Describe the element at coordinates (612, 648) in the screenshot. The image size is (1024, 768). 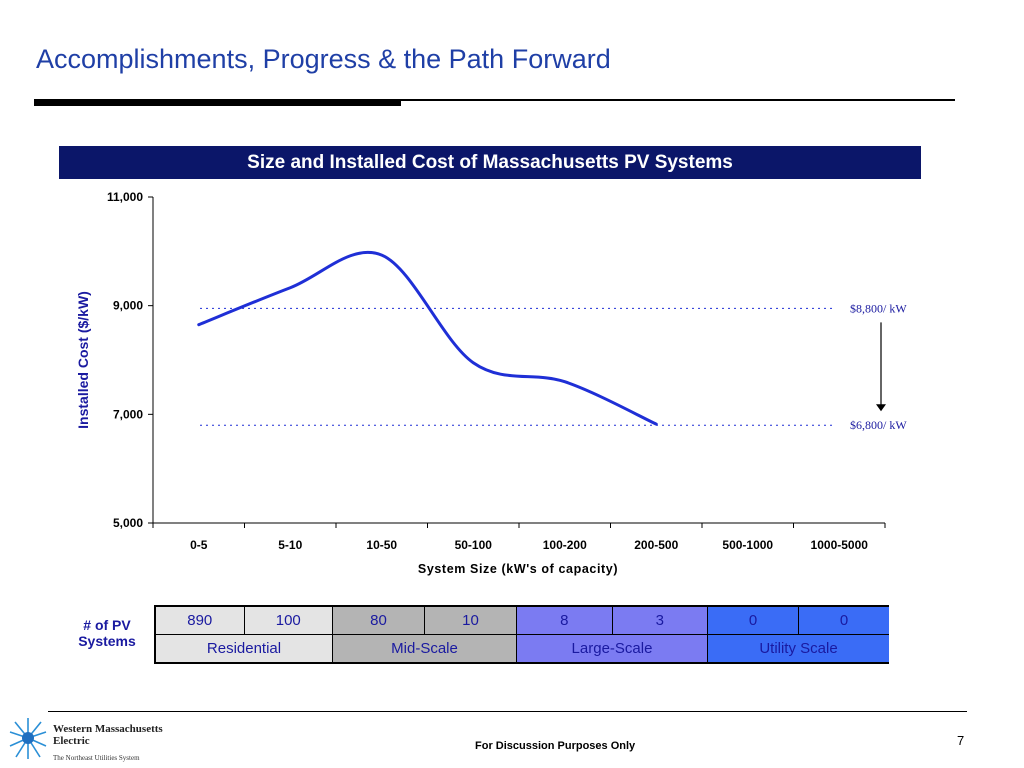
I see `pv-group-name: Large-Scale` at that location.